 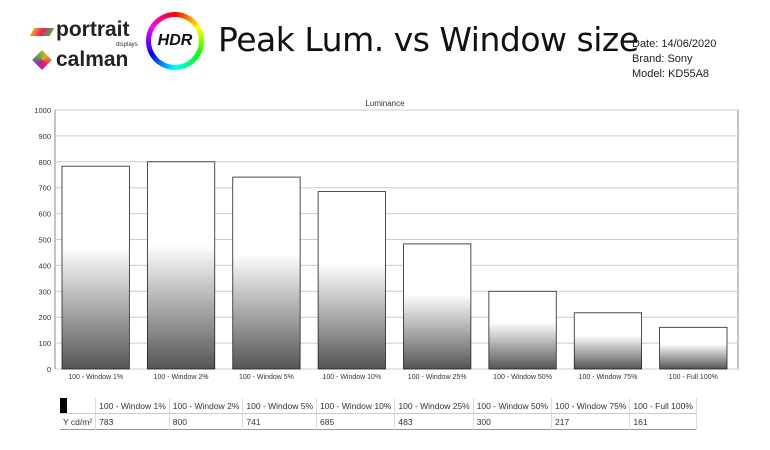 I want to click on logo-portrait: portrait, so click(x=93, y=29).